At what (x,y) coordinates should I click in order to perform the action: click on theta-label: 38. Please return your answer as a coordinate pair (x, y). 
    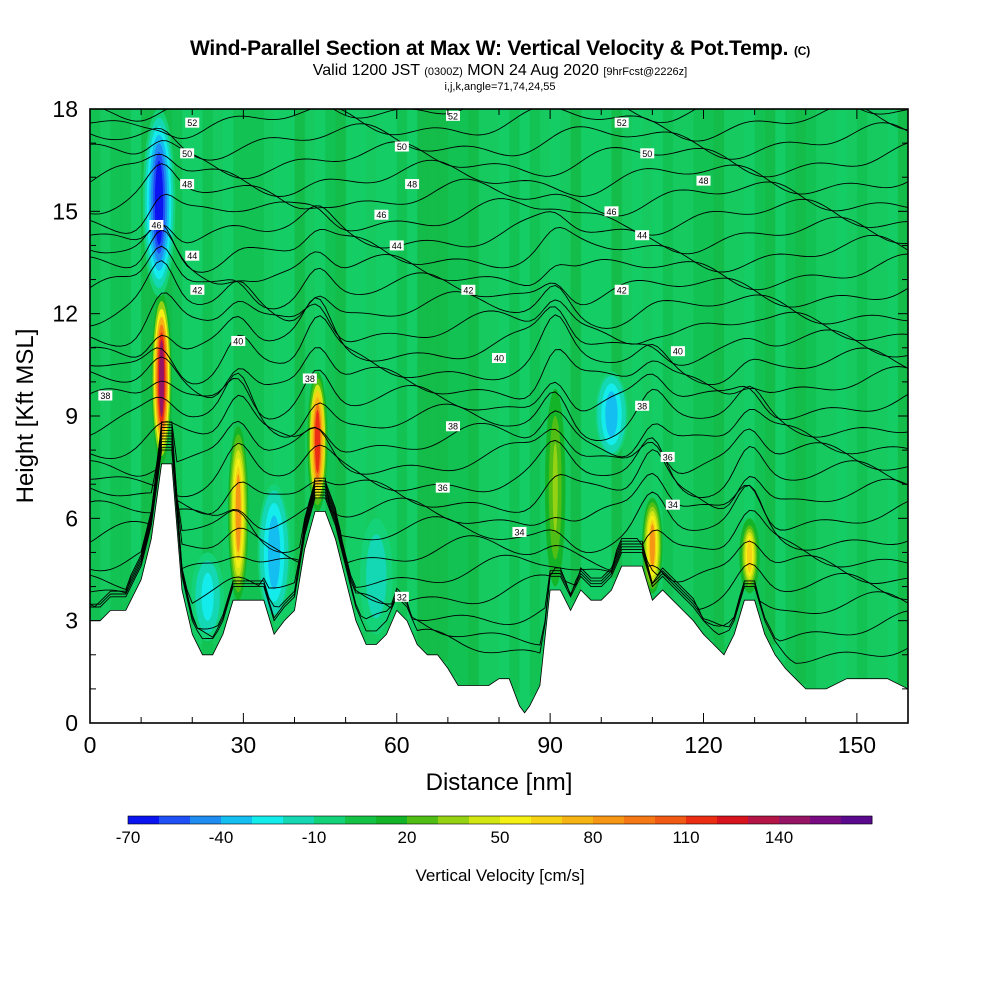
    Looking at the image, I should click on (452, 426).